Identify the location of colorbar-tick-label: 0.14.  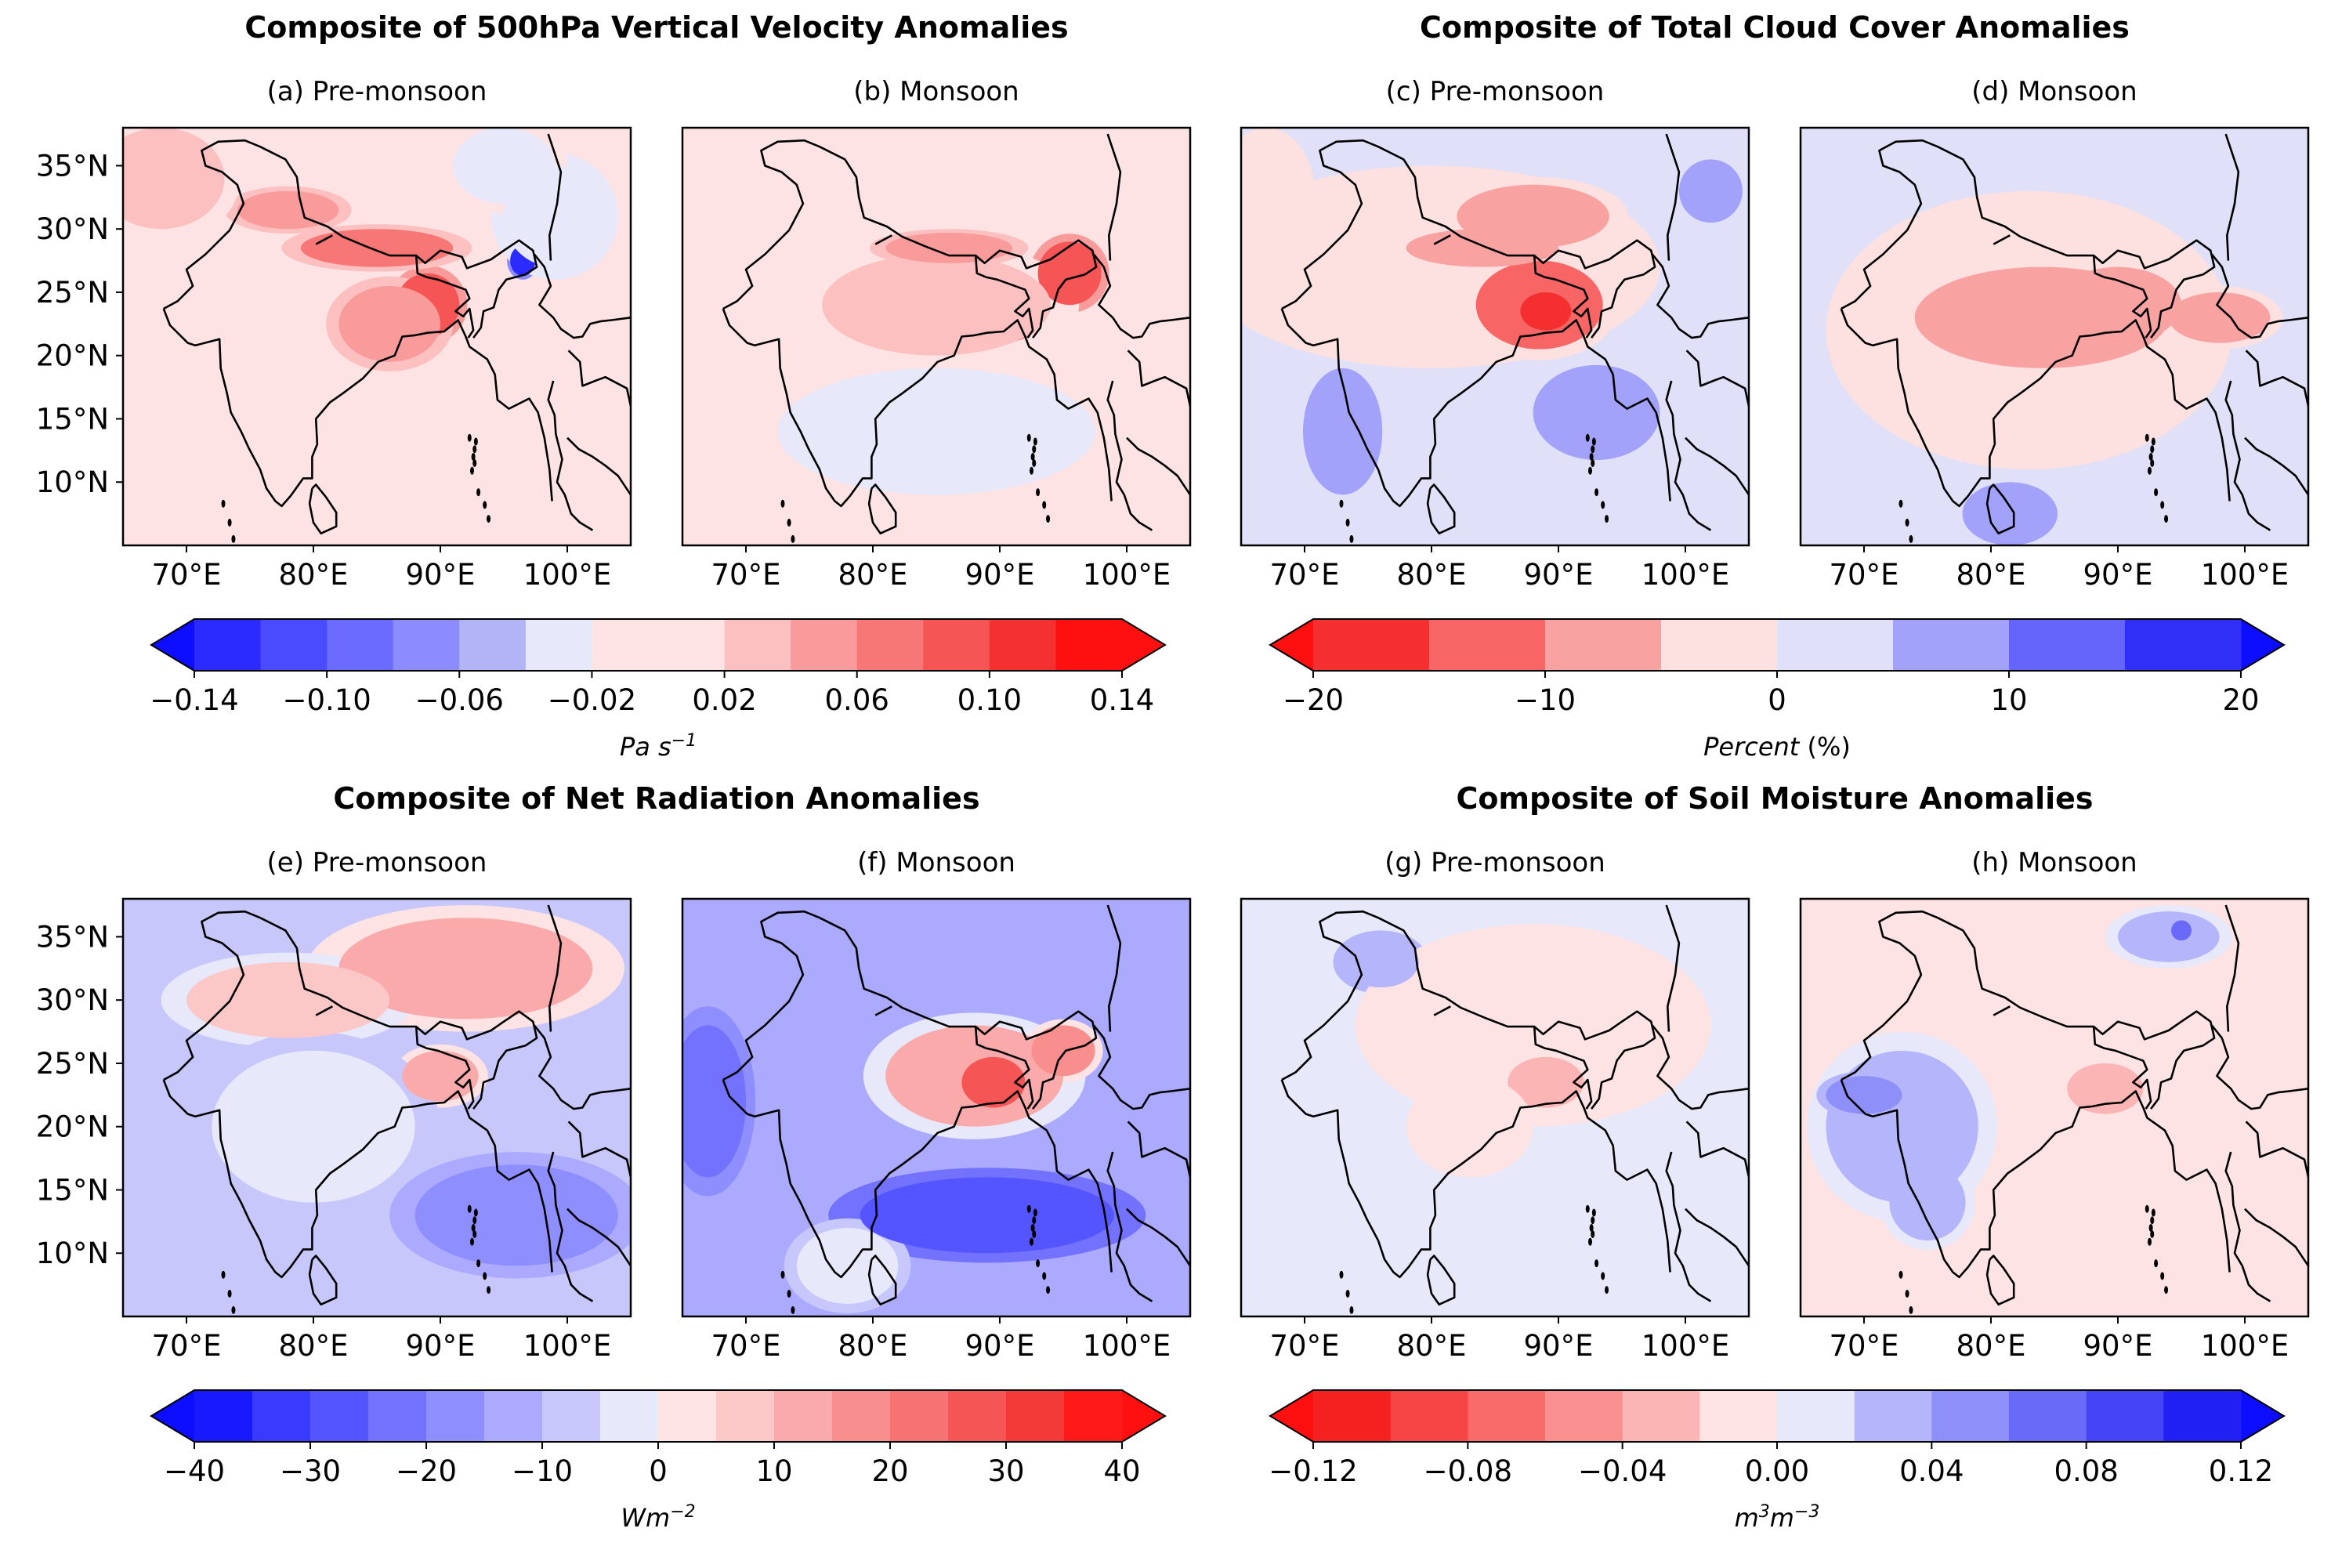
(1122, 700).